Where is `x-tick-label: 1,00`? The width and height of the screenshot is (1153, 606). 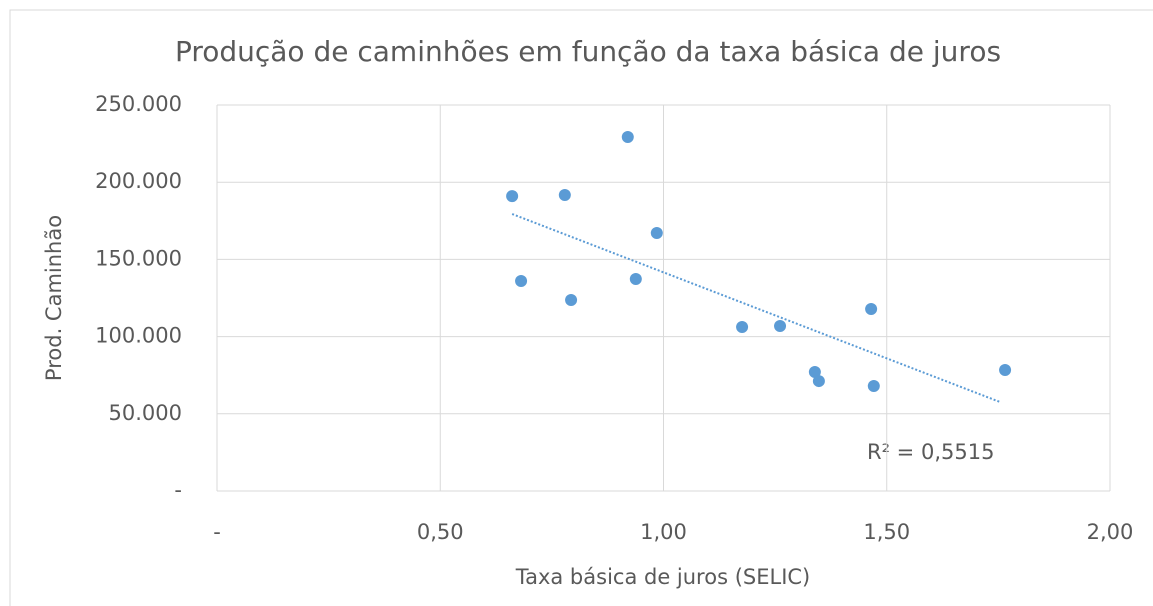
x-tick-label: 1,00 is located at coordinates (663, 532).